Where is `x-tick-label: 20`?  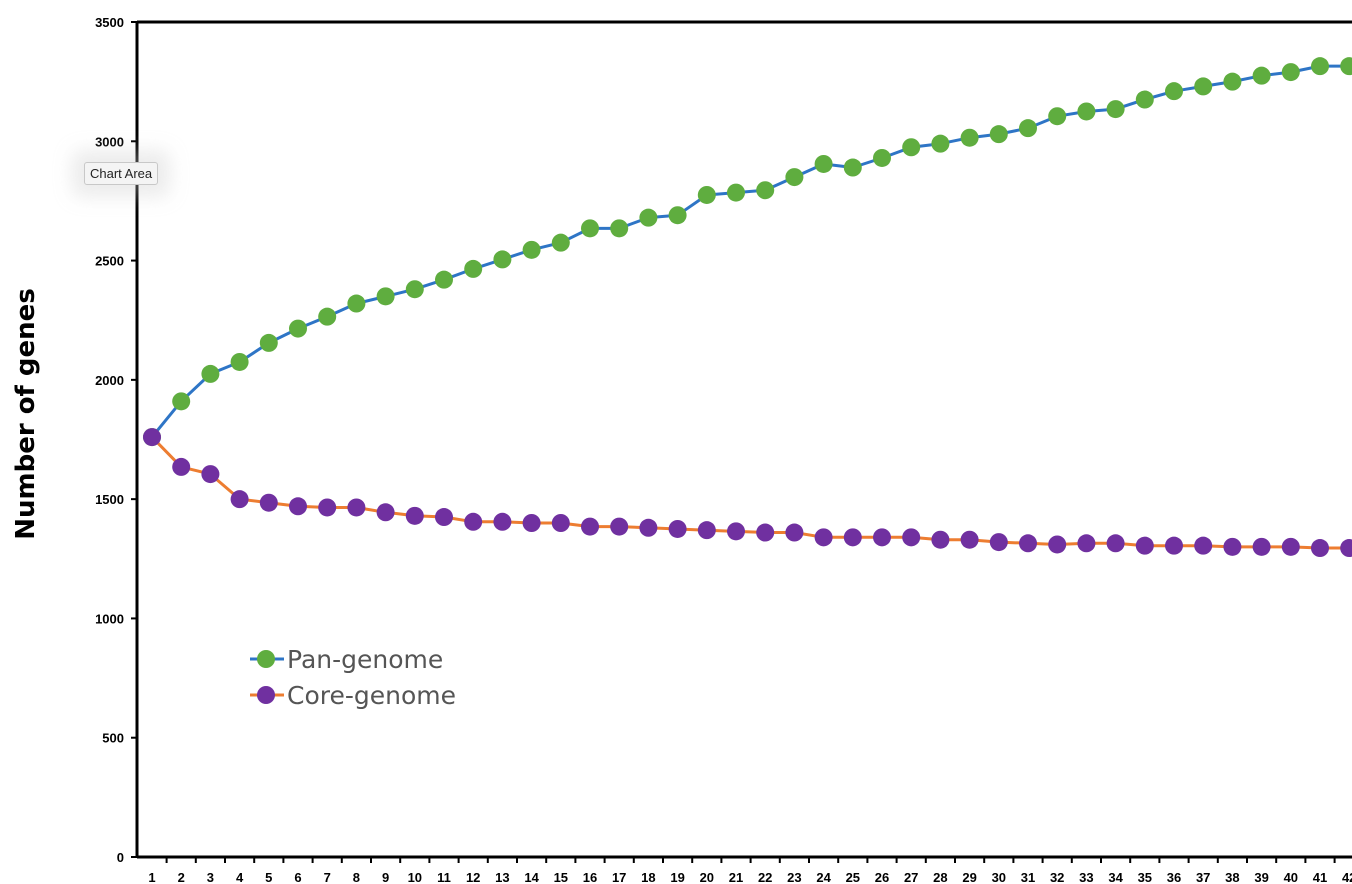
x-tick-label: 20 is located at coordinates (707, 877).